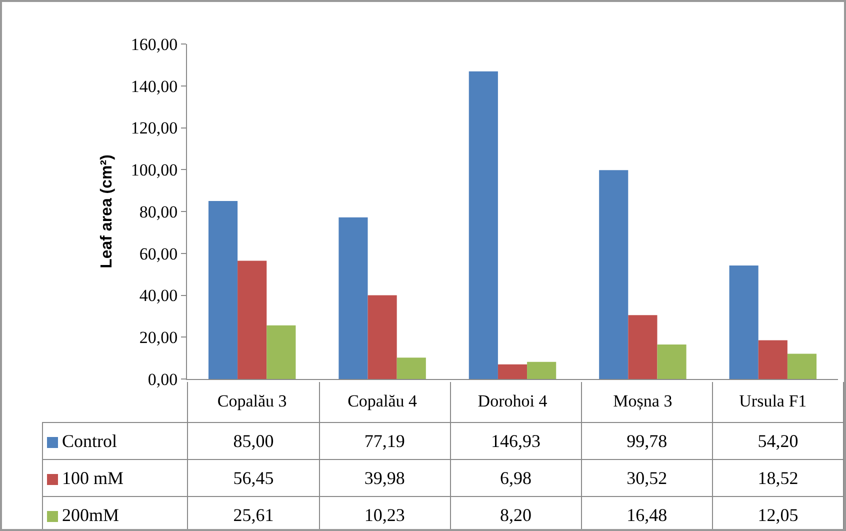 This screenshot has width=846, height=531. What do you see at coordinates (384, 478) in the screenshot?
I see `data-label: 39,98` at bounding box center [384, 478].